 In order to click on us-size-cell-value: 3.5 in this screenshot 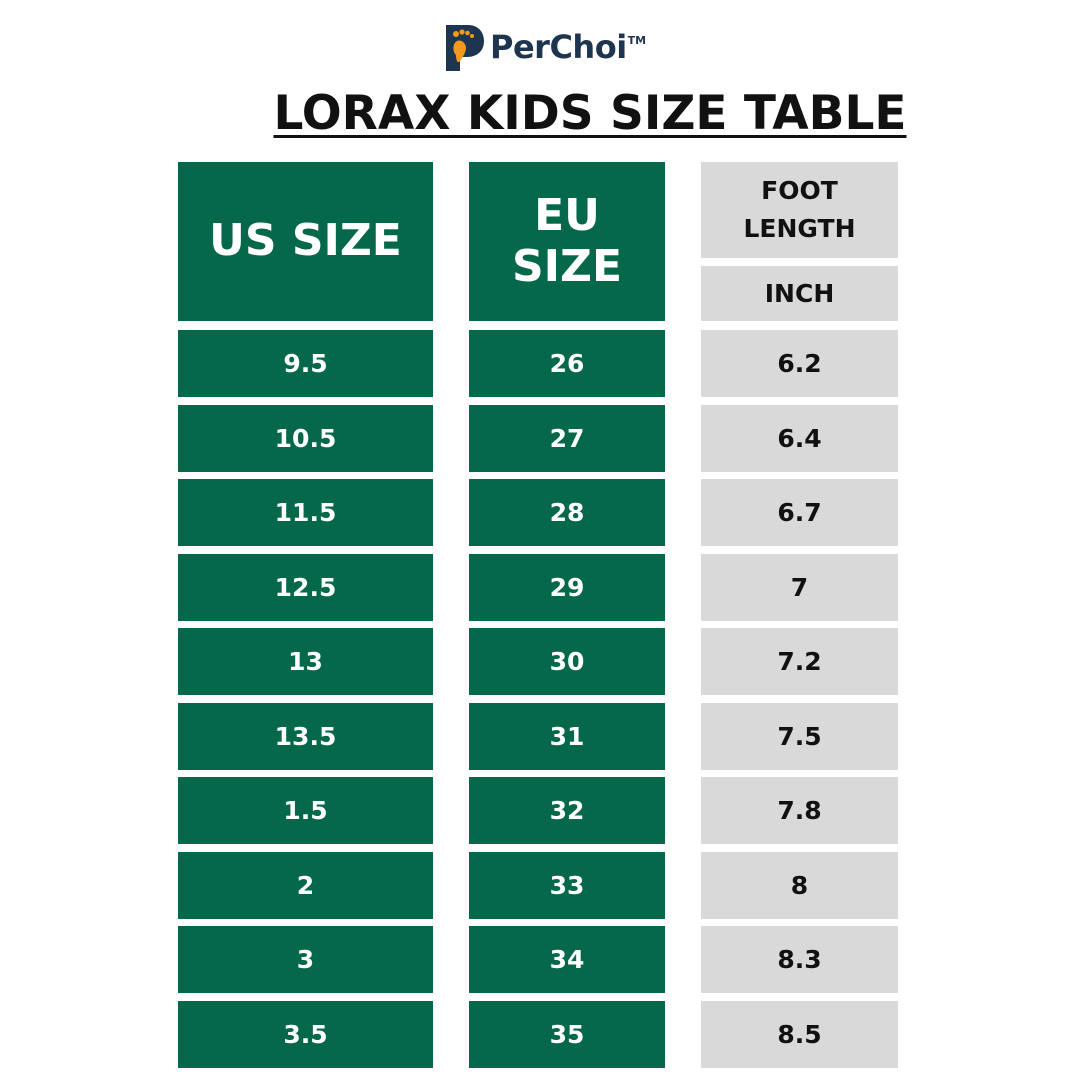, I will do `click(305, 1034)`.